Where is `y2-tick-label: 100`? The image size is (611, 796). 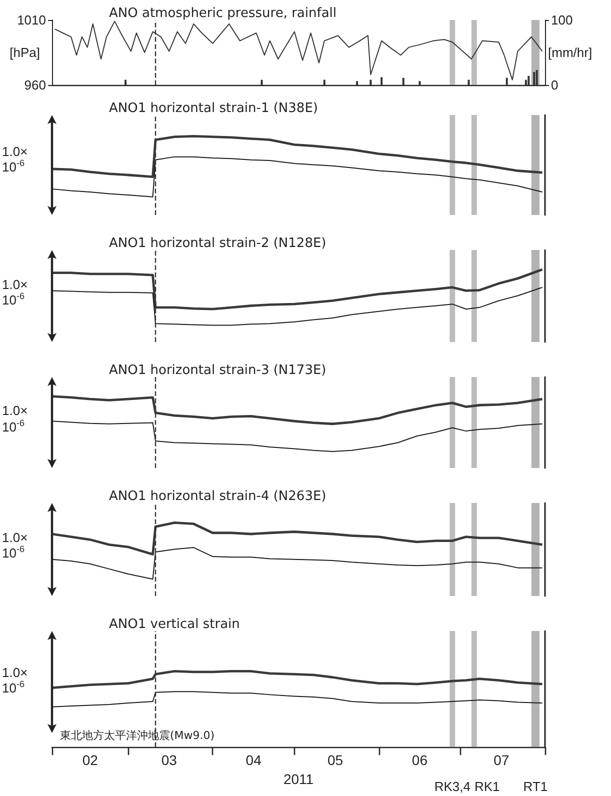
y2-tick-label: 100 is located at coordinates (562, 20).